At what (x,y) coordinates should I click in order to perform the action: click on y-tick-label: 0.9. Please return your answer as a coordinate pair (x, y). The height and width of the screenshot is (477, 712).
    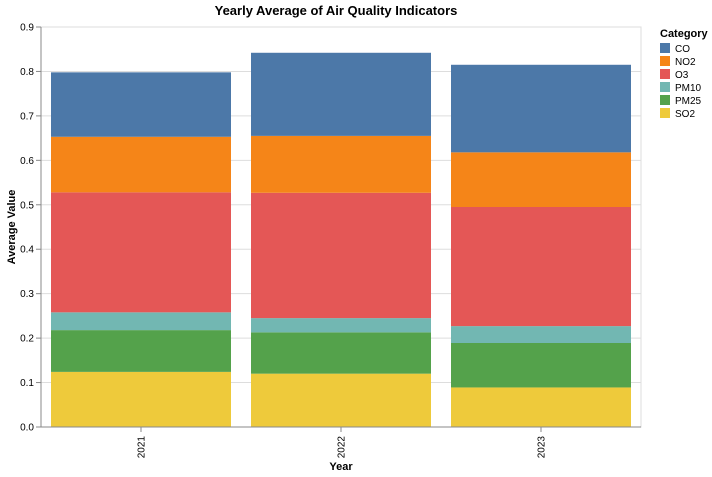
    Looking at the image, I should click on (27, 28).